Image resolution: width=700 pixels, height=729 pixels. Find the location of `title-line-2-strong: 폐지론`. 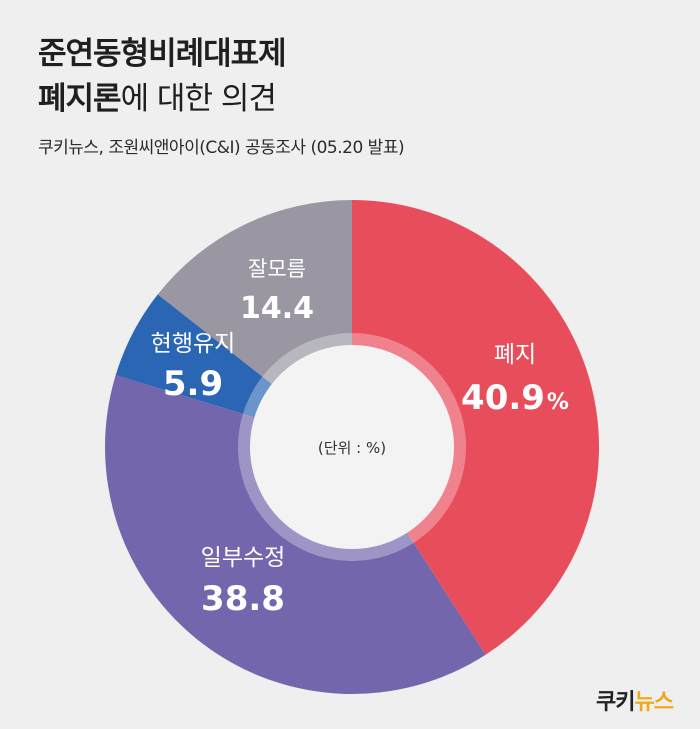

title-line-2-strong: 폐지론 is located at coordinates (80, 99).